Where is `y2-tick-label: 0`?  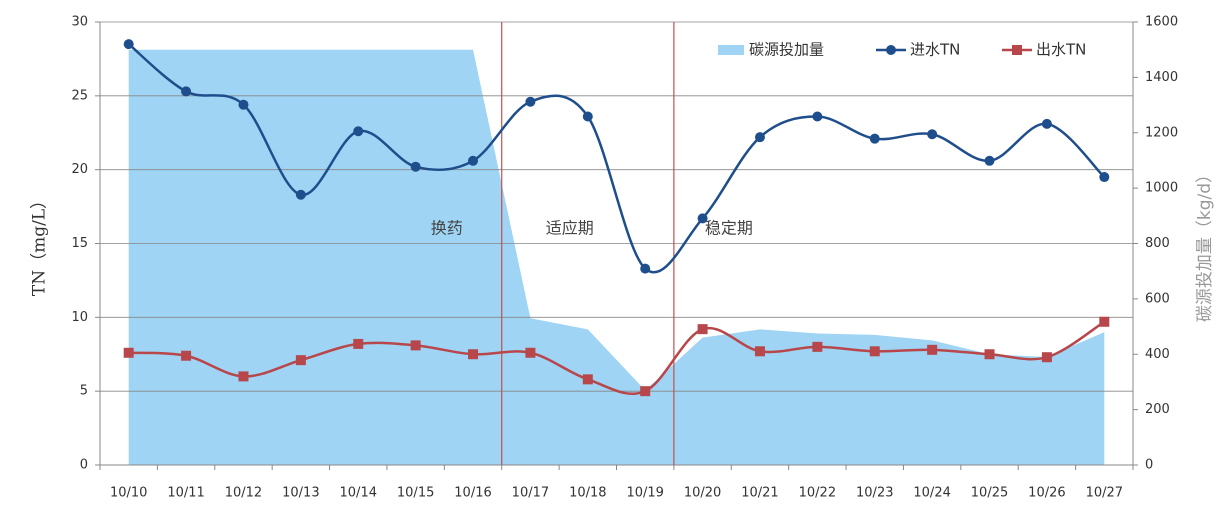
y2-tick-label: 0 is located at coordinates (1149, 465).